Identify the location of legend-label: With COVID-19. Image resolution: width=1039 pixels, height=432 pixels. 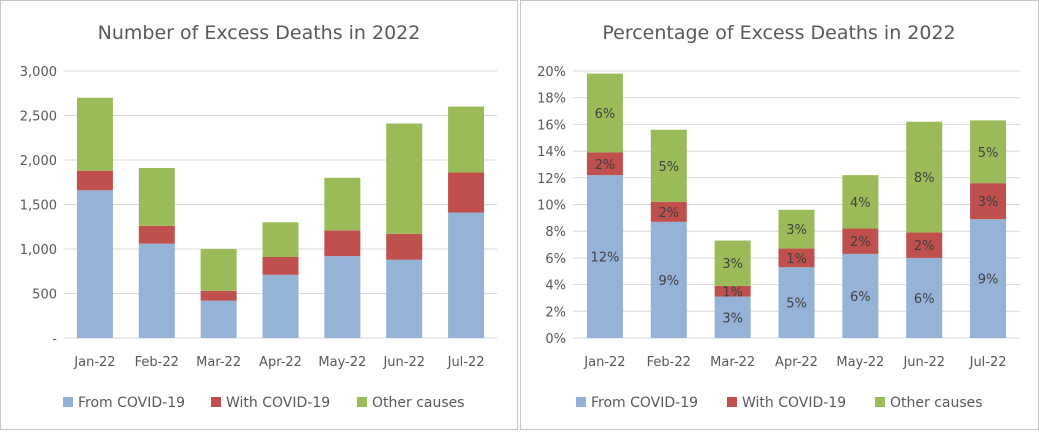
(278, 403).